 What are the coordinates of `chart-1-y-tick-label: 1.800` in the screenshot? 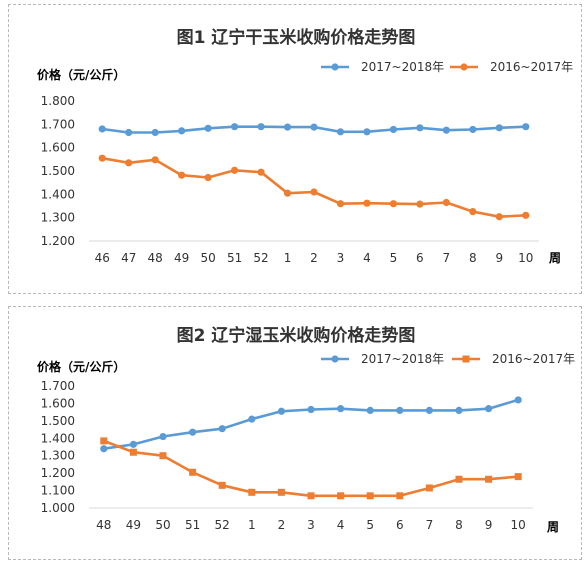 It's located at (58, 101).